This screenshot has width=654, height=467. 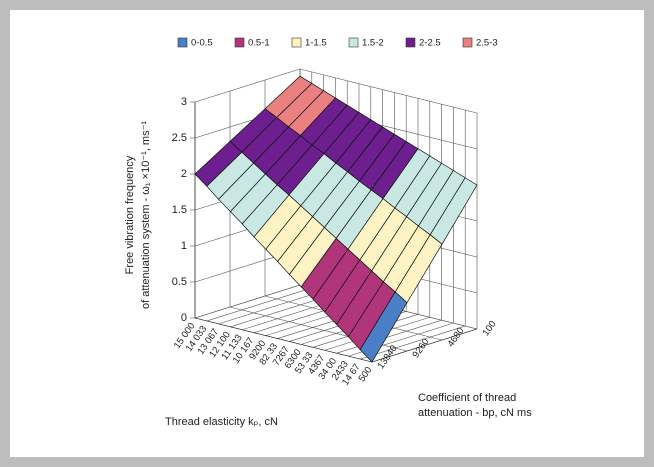 What do you see at coordinates (221, 422) in the screenshot?
I see `x-axis-title: Thread elasticity kₚ, cN` at bounding box center [221, 422].